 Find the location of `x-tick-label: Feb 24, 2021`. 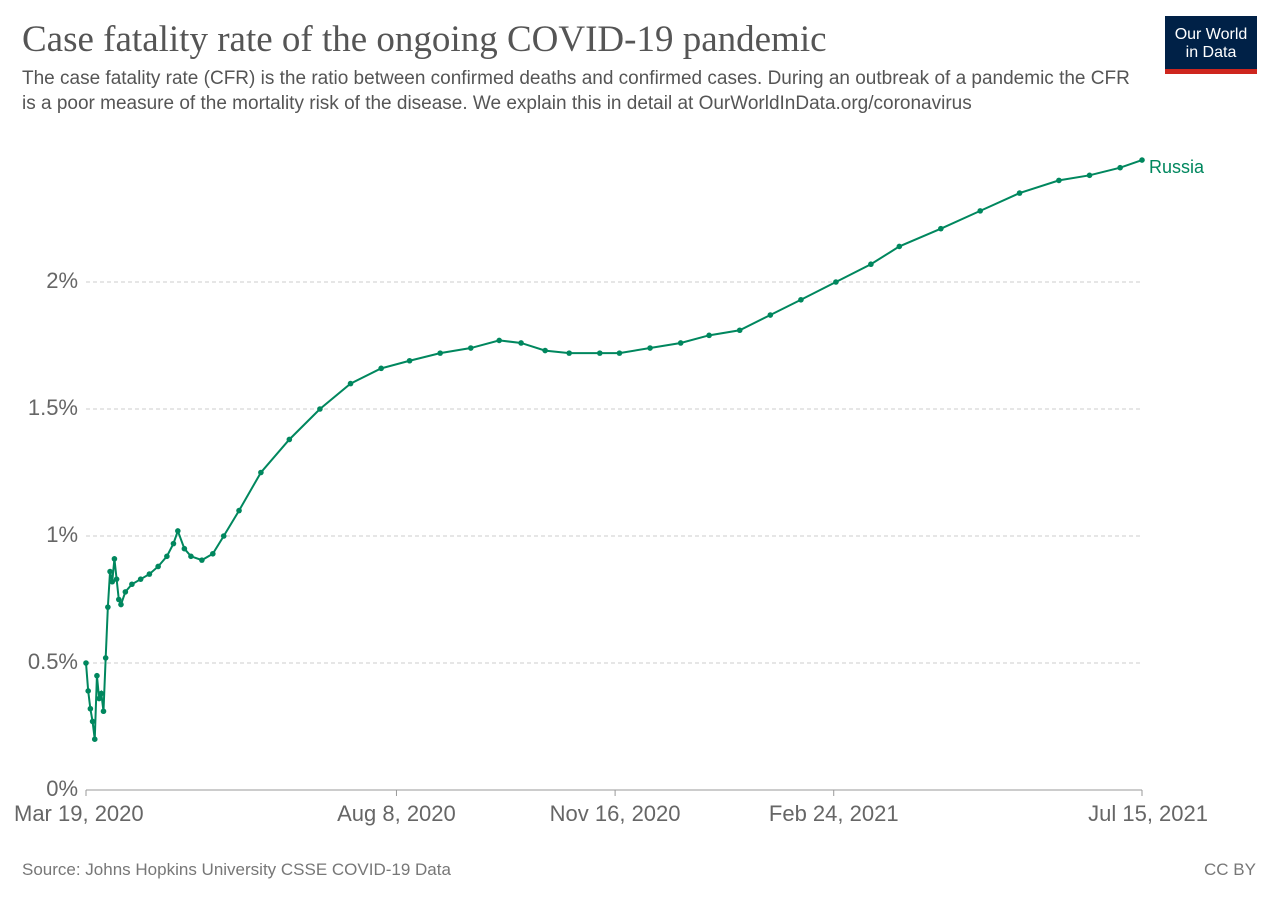

x-tick-label: Feb 24, 2021 is located at coordinates (834, 813).